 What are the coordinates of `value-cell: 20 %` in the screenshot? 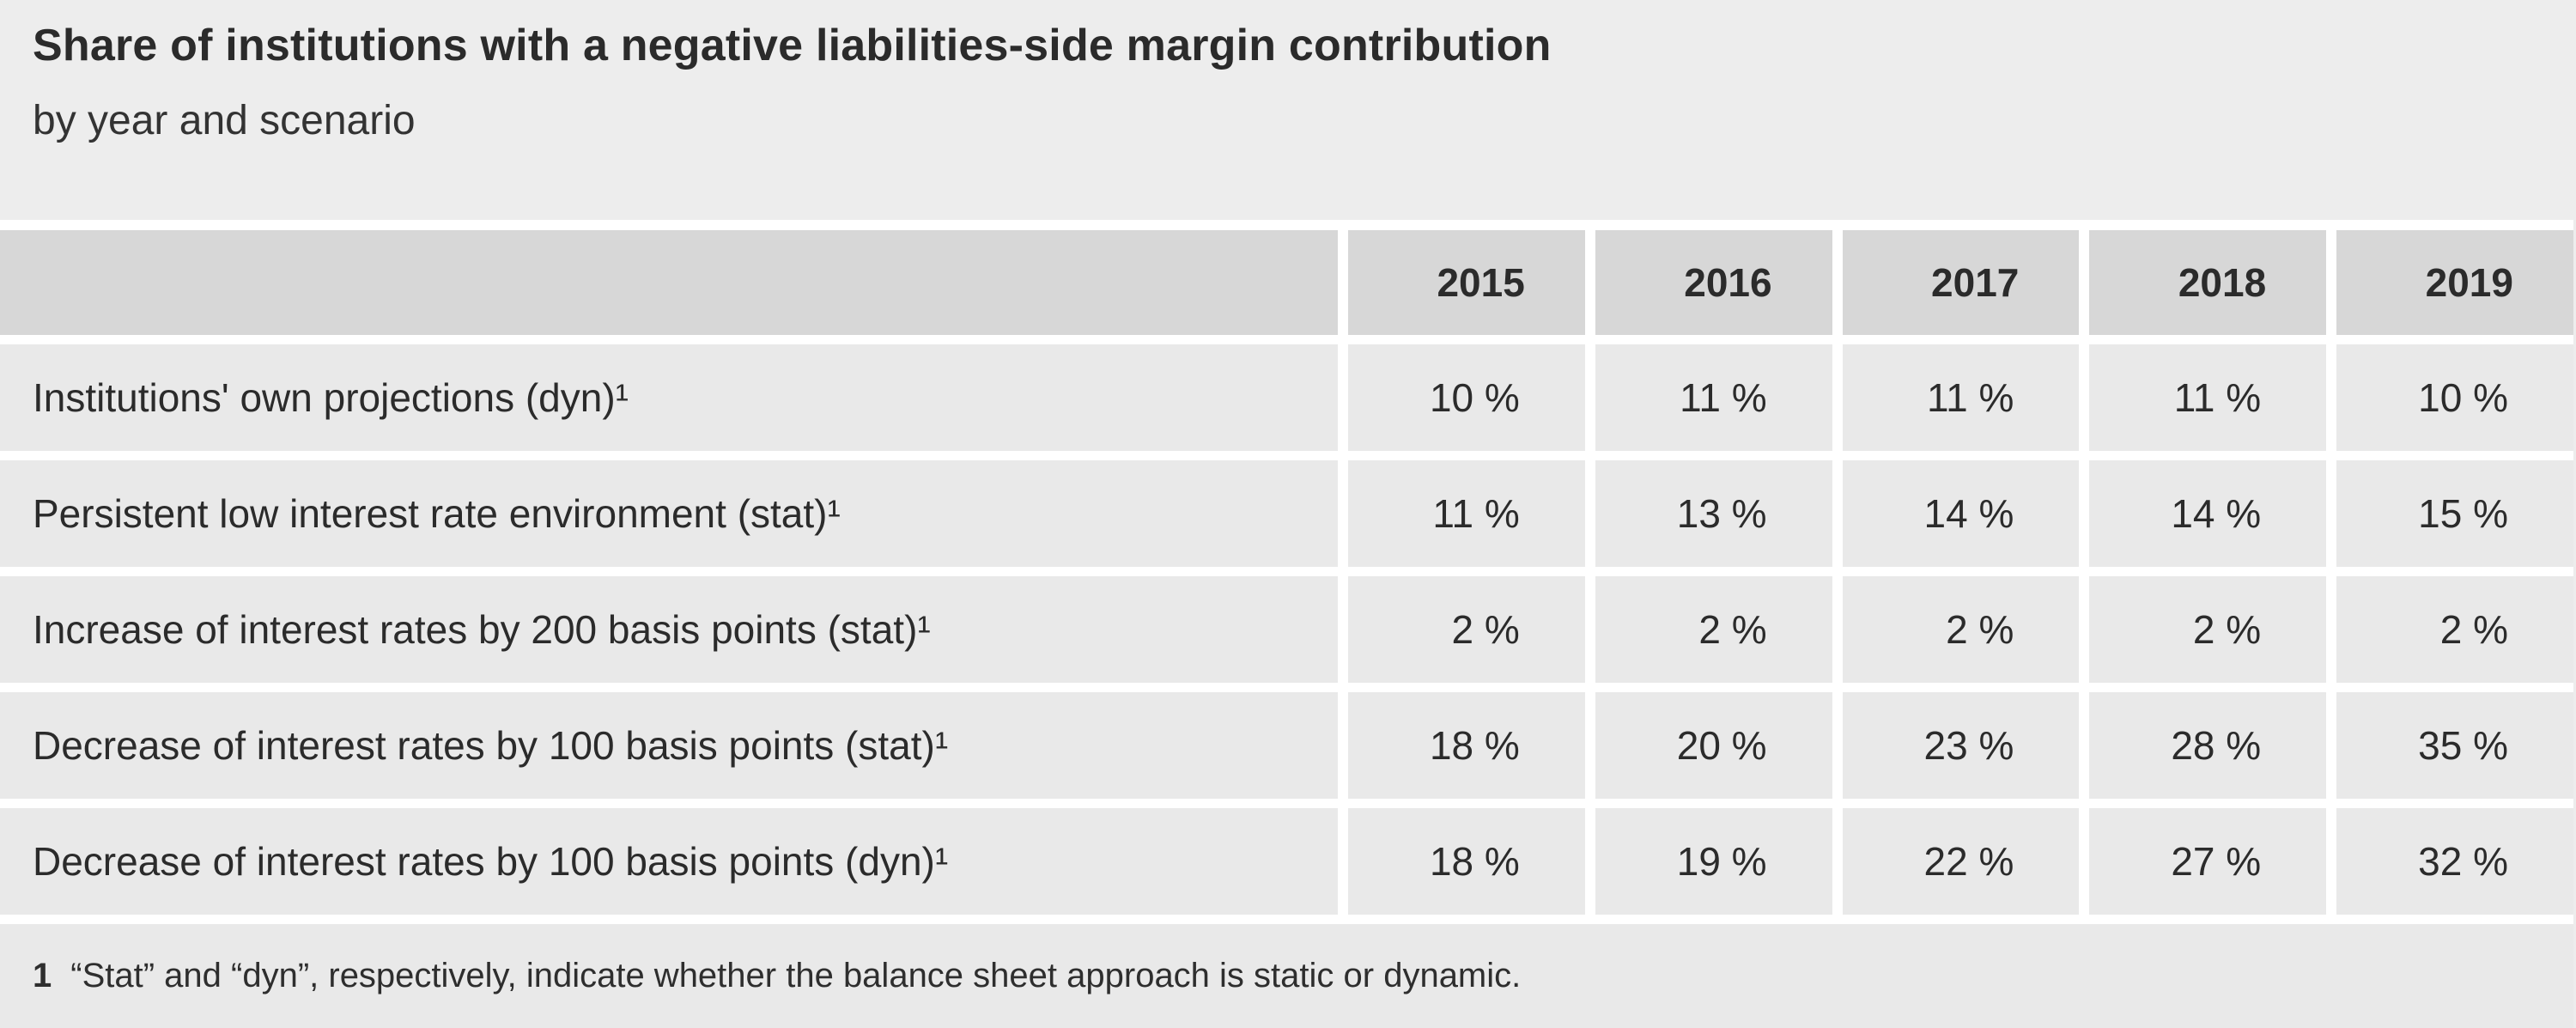 It's located at (1714, 745).